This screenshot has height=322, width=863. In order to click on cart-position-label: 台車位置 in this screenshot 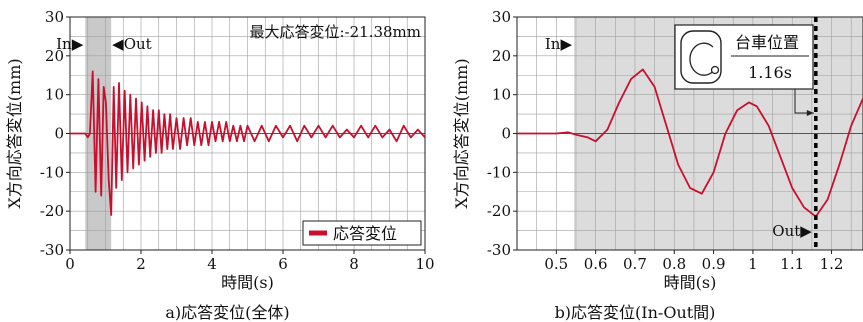, I will do `click(767, 42)`.